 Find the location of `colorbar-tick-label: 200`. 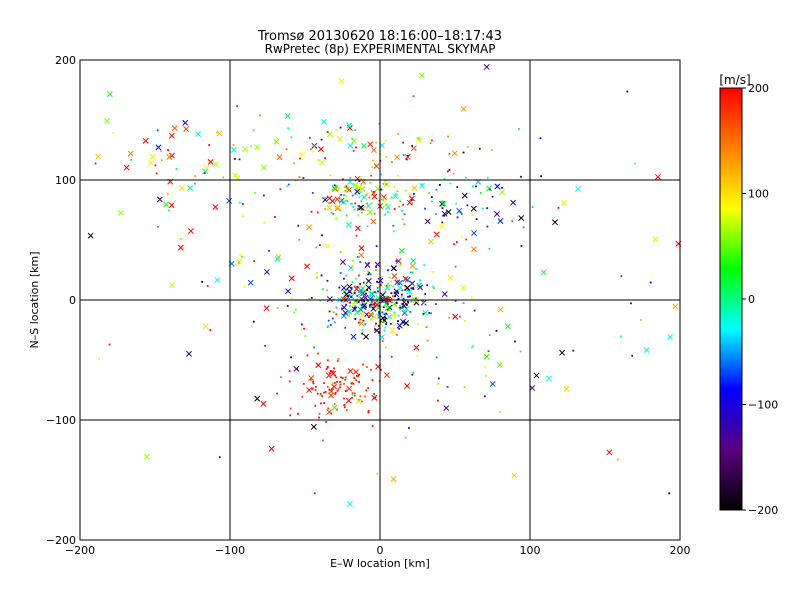

colorbar-tick-label: 200 is located at coordinates (758, 88).